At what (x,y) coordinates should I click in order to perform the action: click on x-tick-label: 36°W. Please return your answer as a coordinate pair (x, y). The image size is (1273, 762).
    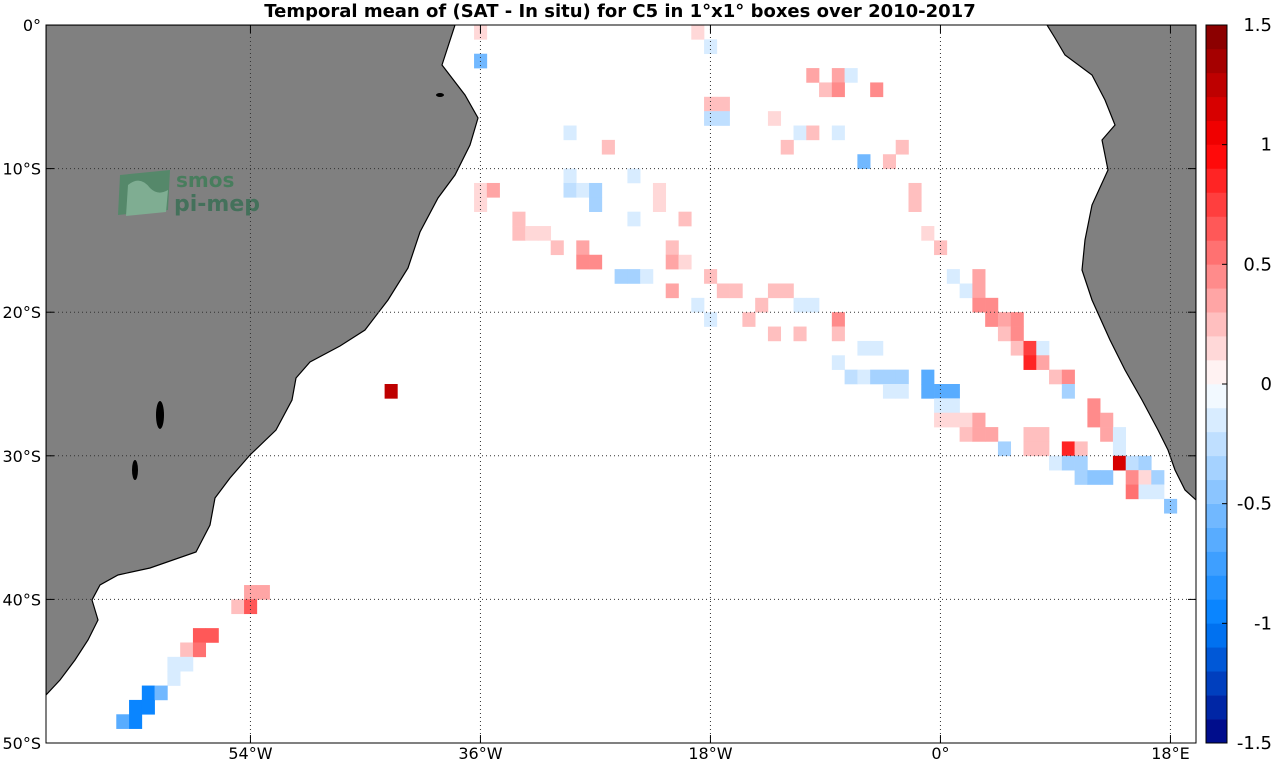
    Looking at the image, I should click on (480, 753).